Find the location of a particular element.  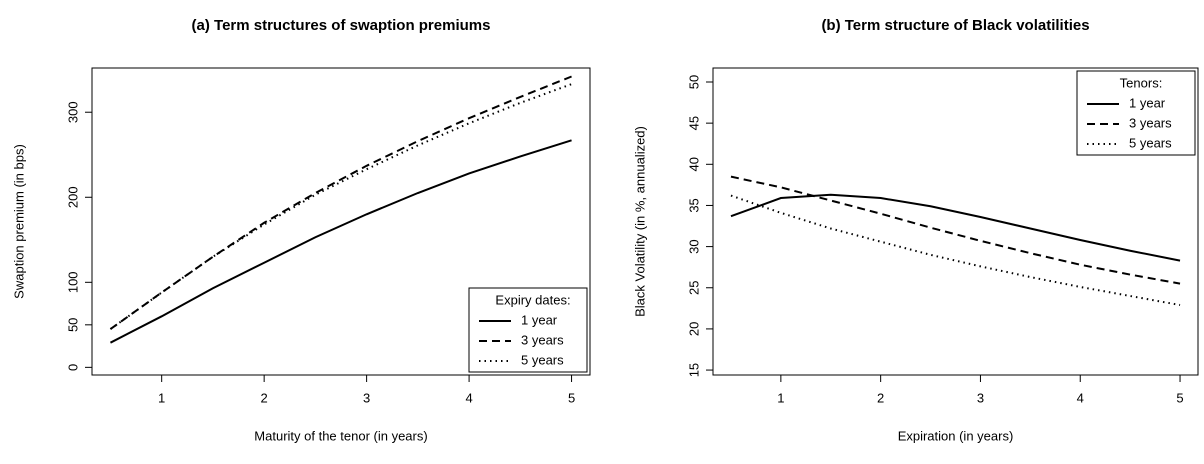

legend: Tenors: 1 year 3 years 5 years is located at coordinates (1136, 113).